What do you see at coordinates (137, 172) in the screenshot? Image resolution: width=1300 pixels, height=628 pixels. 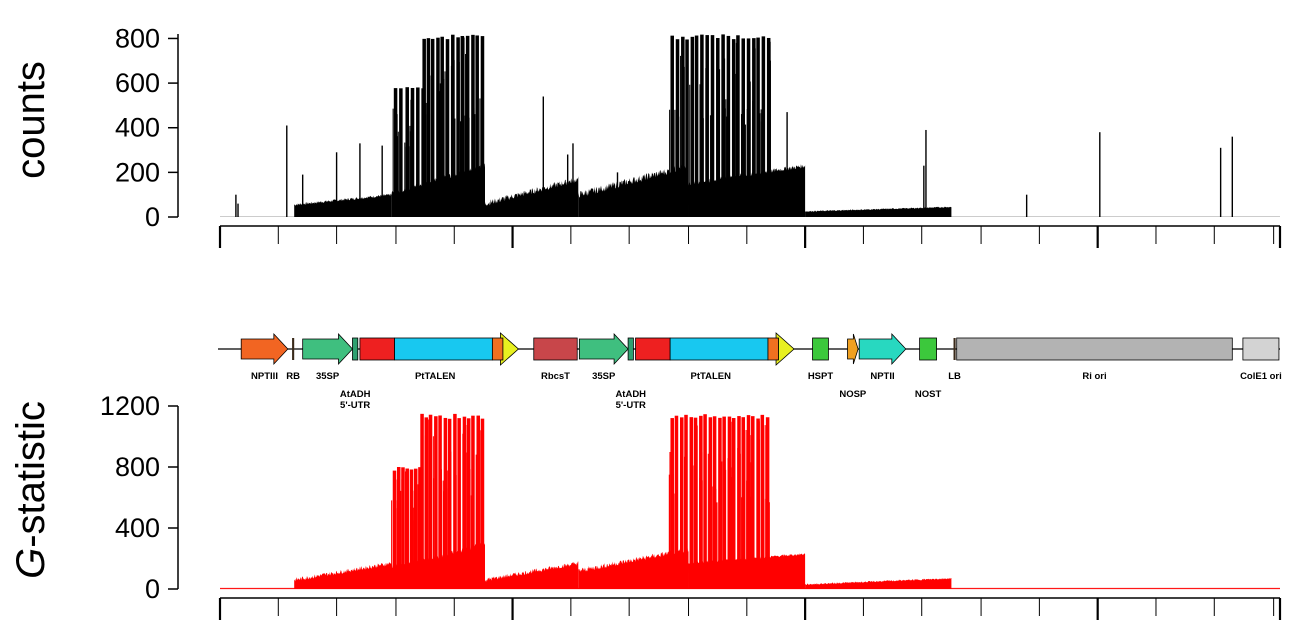 I see `y-tick-label: 200` at bounding box center [137, 172].